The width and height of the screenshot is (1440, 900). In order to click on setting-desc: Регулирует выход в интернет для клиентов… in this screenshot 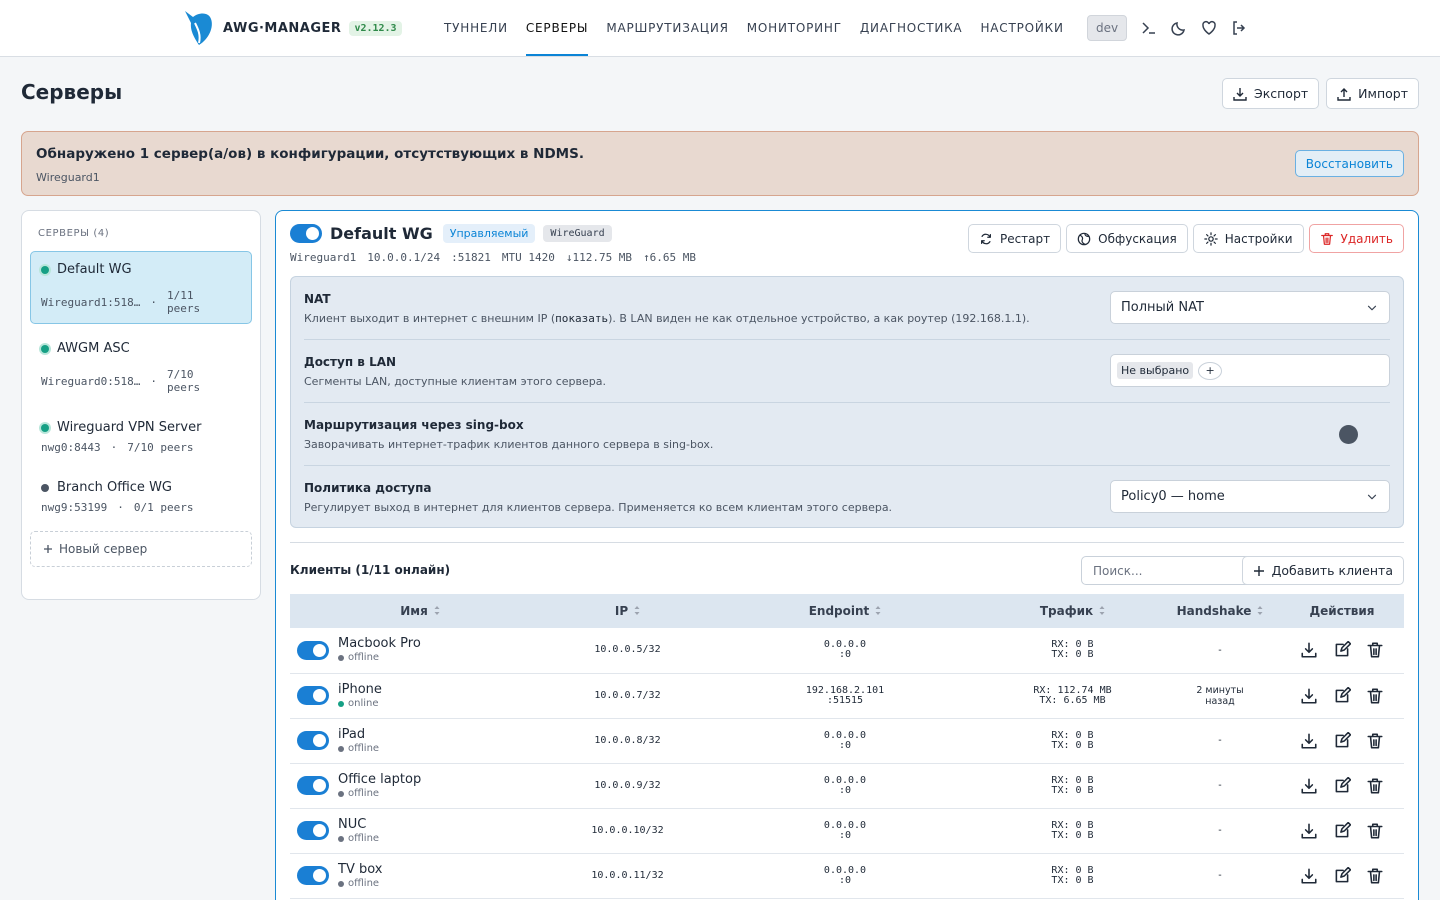, I will do `click(598, 507)`.